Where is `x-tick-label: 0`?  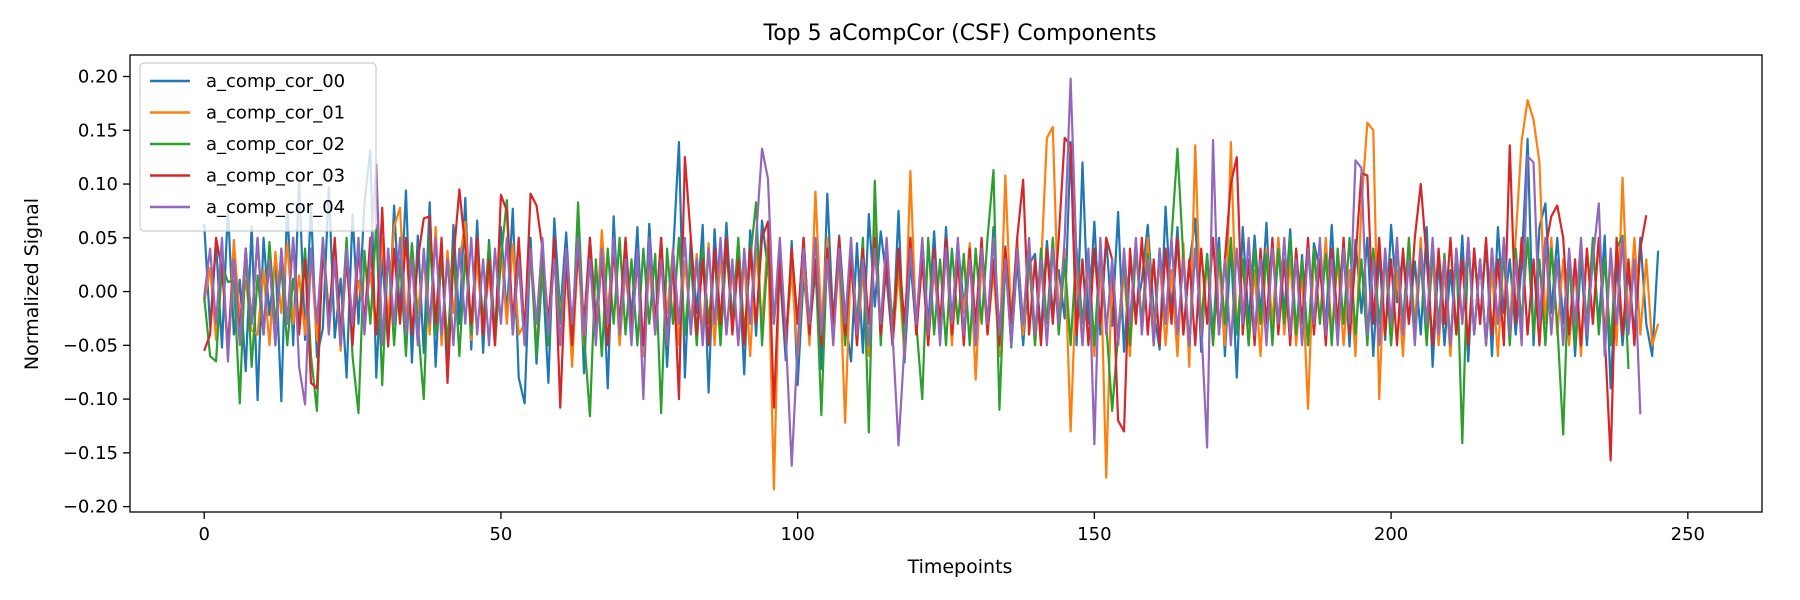
x-tick-label: 0 is located at coordinates (203, 534).